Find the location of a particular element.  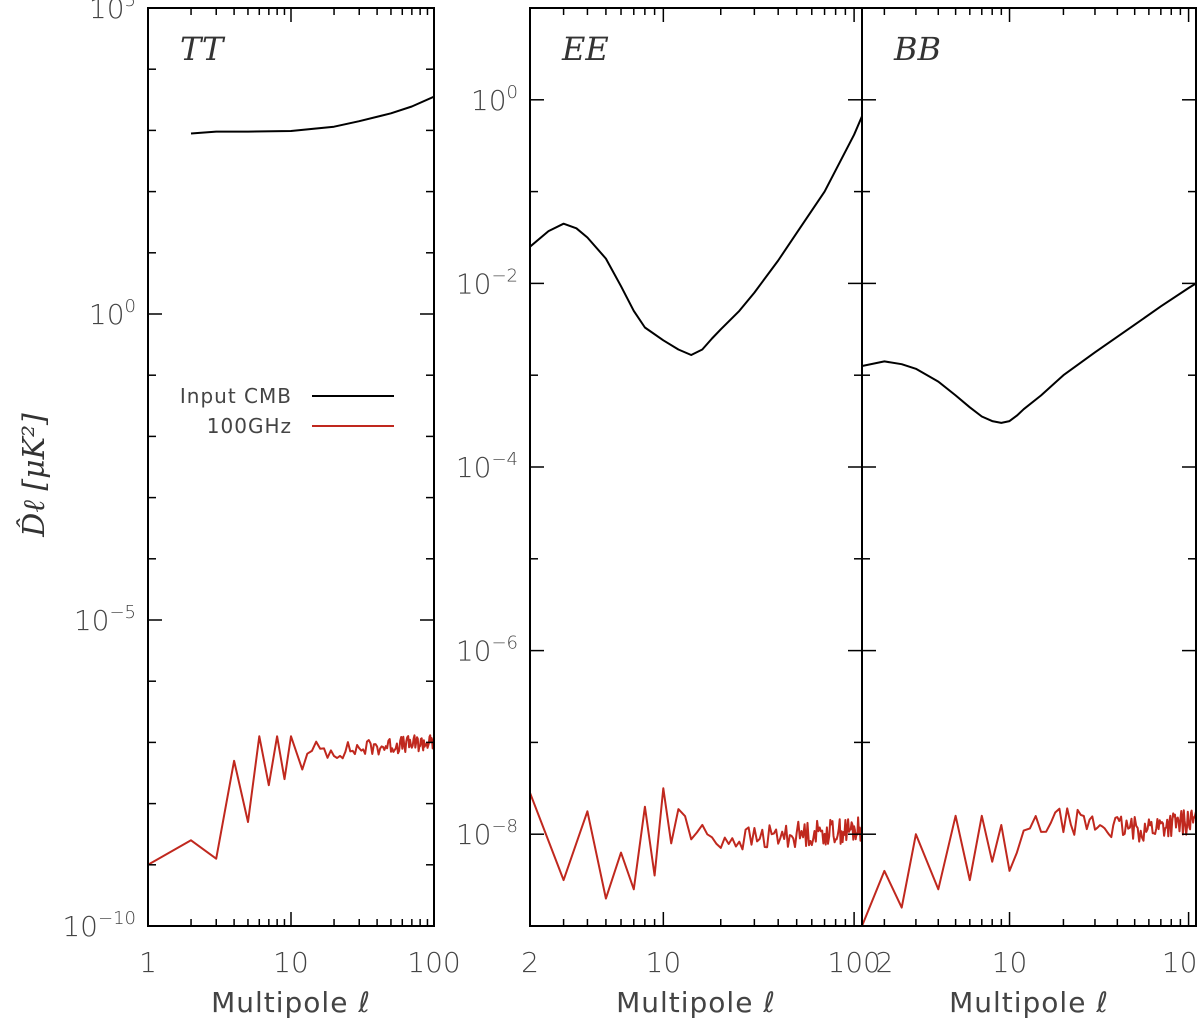

y-tick-label: 10⁻² is located at coordinates (487, 282).